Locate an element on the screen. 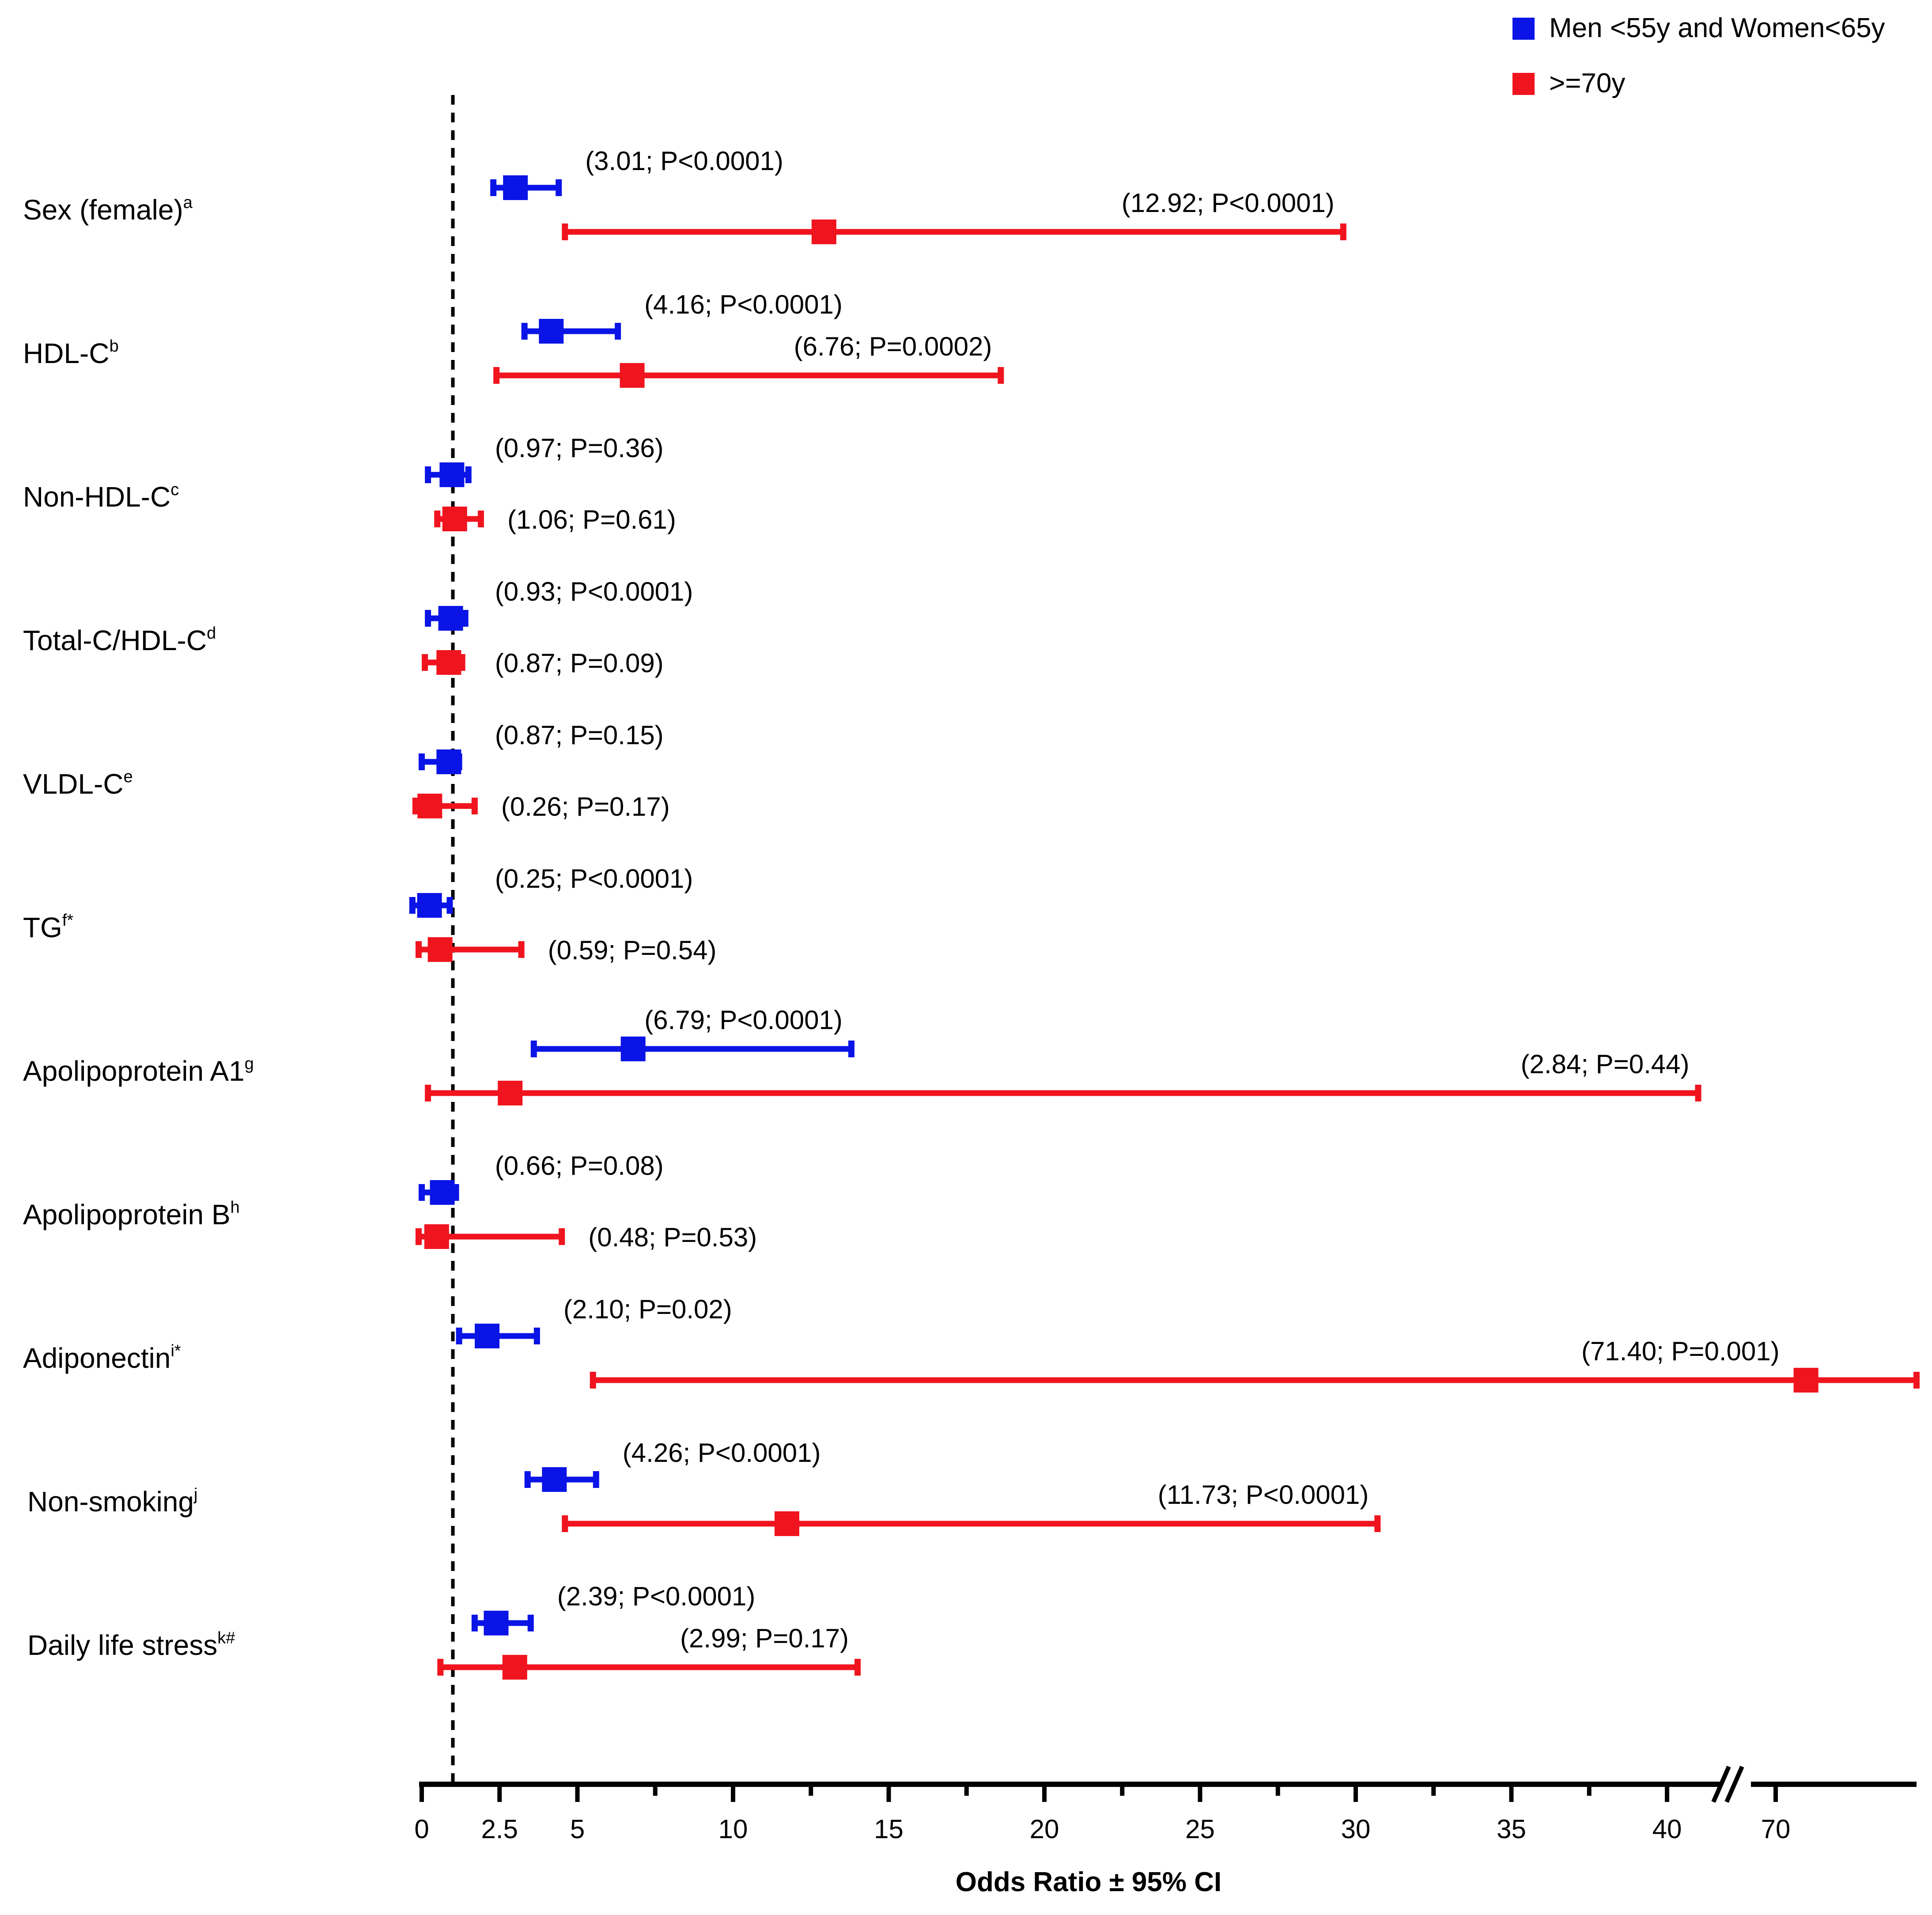  row-label-superscript: a is located at coordinates (188, 203).